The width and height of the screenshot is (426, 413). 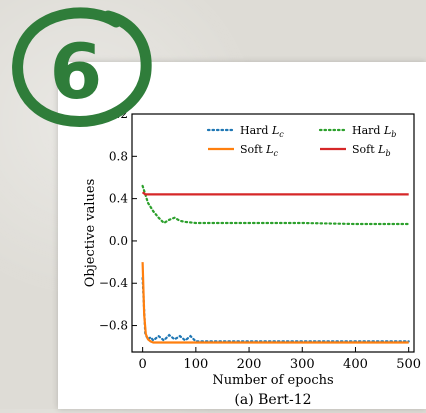 I want to click on y-axis-label: Objective values, so click(x=90, y=233).